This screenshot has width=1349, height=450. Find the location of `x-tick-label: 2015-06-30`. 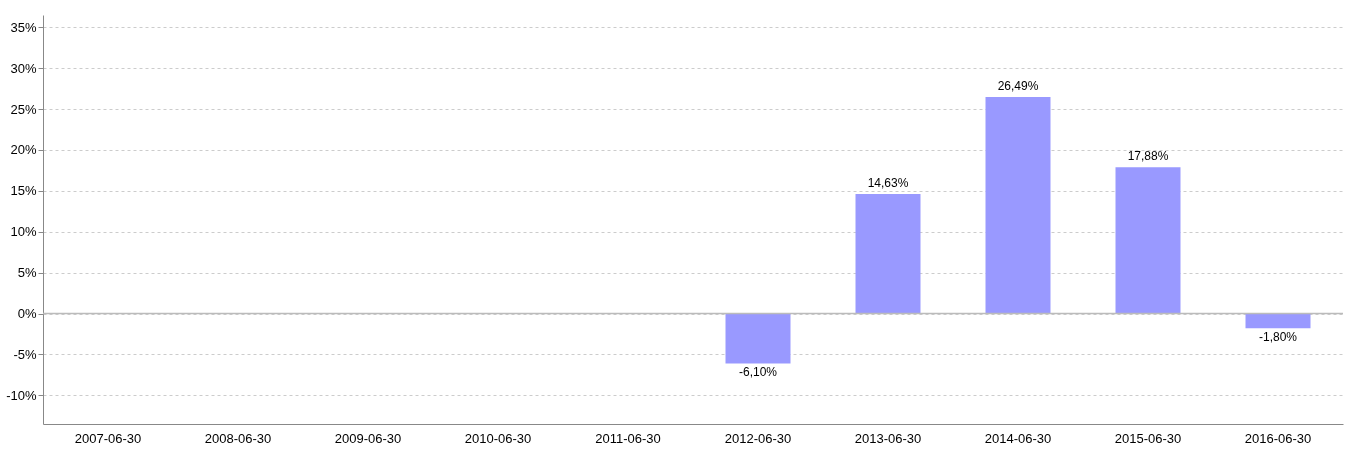

x-tick-label: 2015-06-30 is located at coordinates (1148, 438).